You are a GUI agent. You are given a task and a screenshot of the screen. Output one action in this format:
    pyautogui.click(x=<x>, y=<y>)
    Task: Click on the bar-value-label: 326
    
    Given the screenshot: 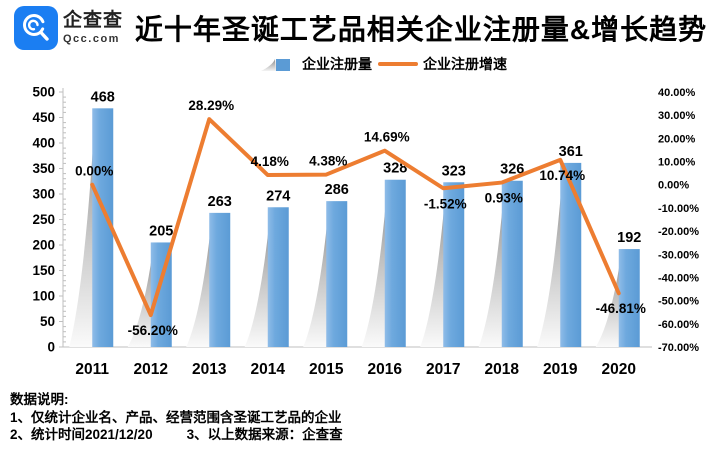 What is the action you would take?
    pyautogui.click(x=512, y=170)
    